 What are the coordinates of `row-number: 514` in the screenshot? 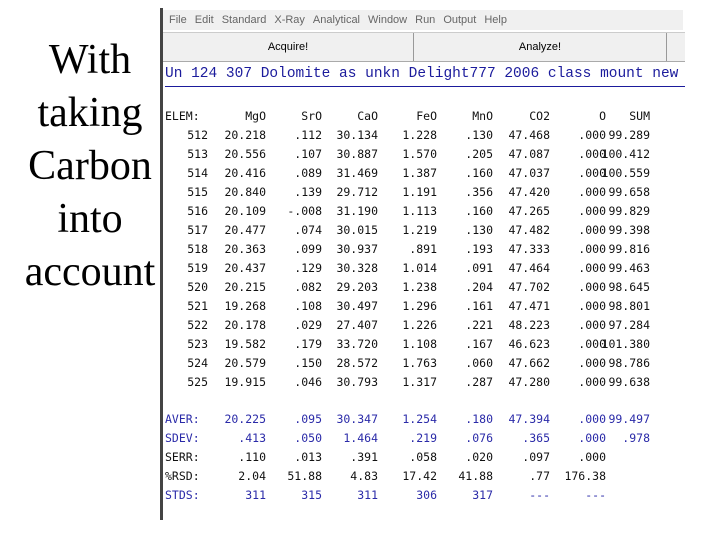 It's located at (197, 173).